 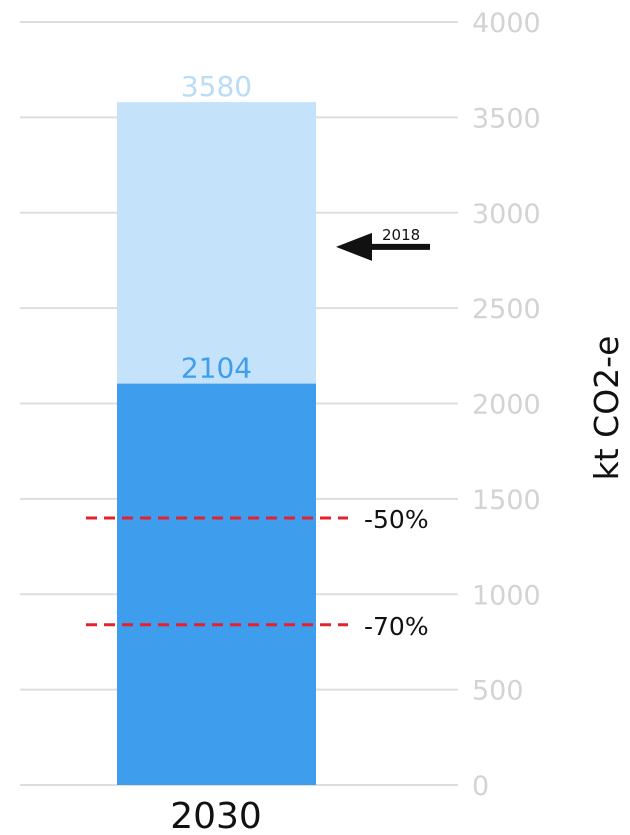 What do you see at coordinates (506, 118) in the screenshot?
I see `y-tick-label: 3500` at bounding box center [506, 118].